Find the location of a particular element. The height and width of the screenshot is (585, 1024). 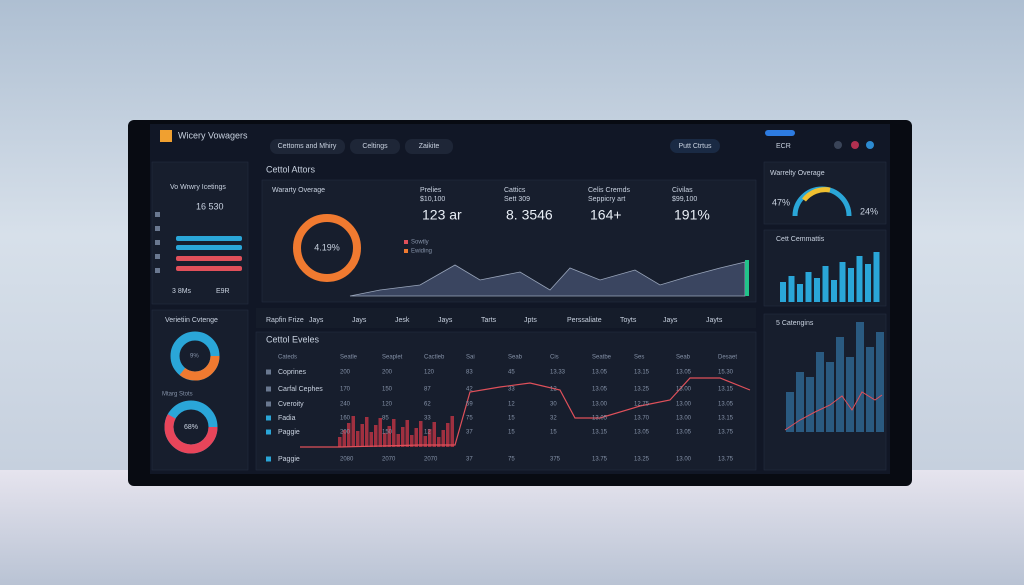

cell: 13.33 is located at coordinates (558, 373).